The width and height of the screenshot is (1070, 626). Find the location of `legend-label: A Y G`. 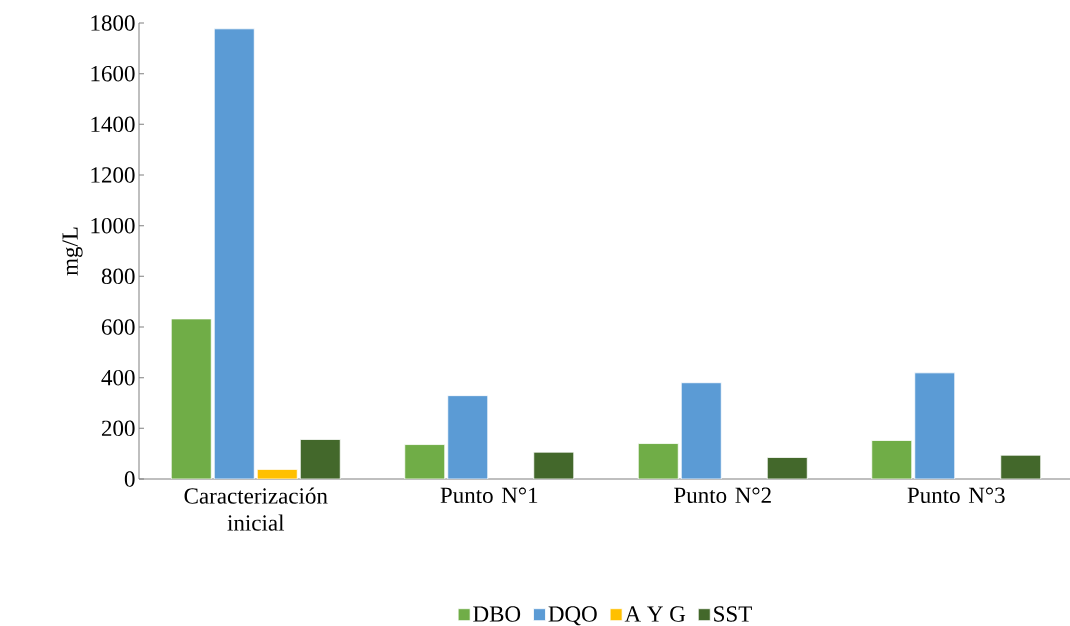

legend-label: A Y G is located at coordinates (655, 614).